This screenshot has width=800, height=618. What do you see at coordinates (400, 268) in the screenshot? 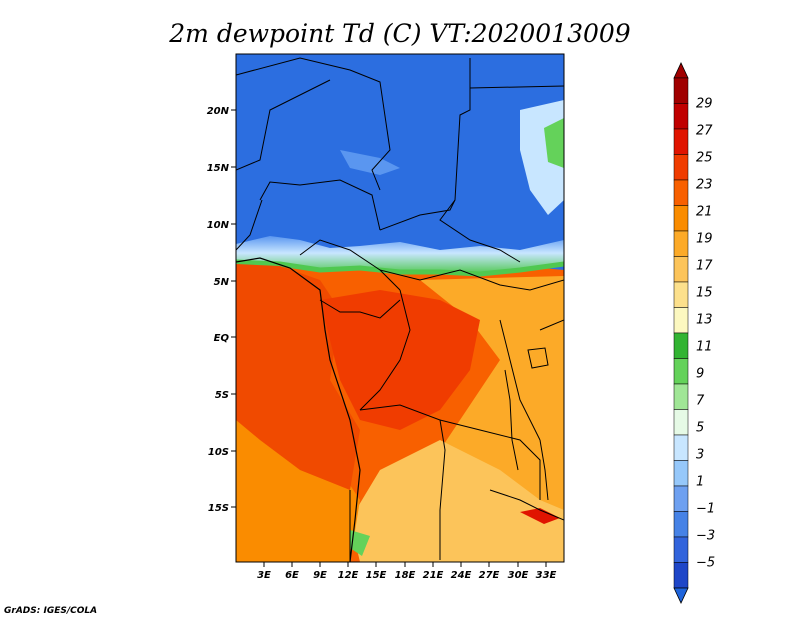
I see `field-green-band` at bounding box center [400, 268].